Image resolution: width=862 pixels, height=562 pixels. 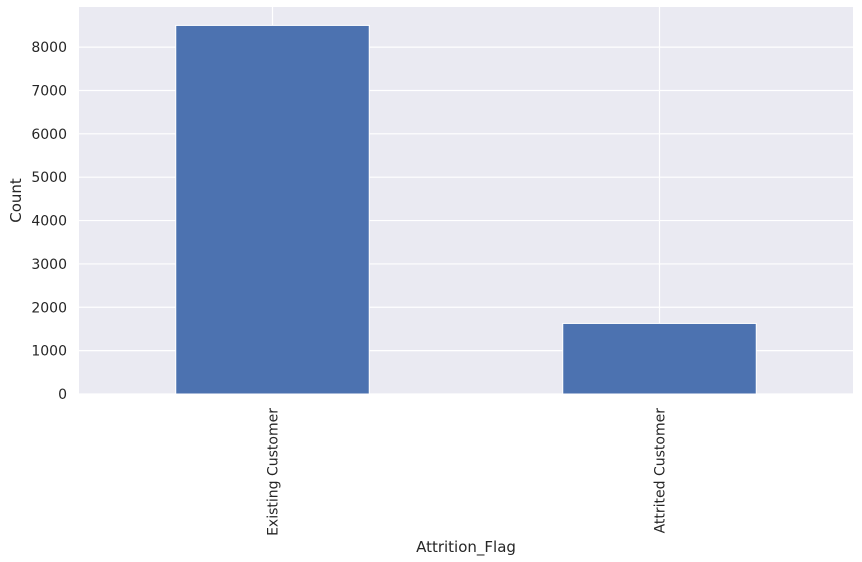 I want to click on x-tick-label: Attrited Customer, so click(x=661, y=471).